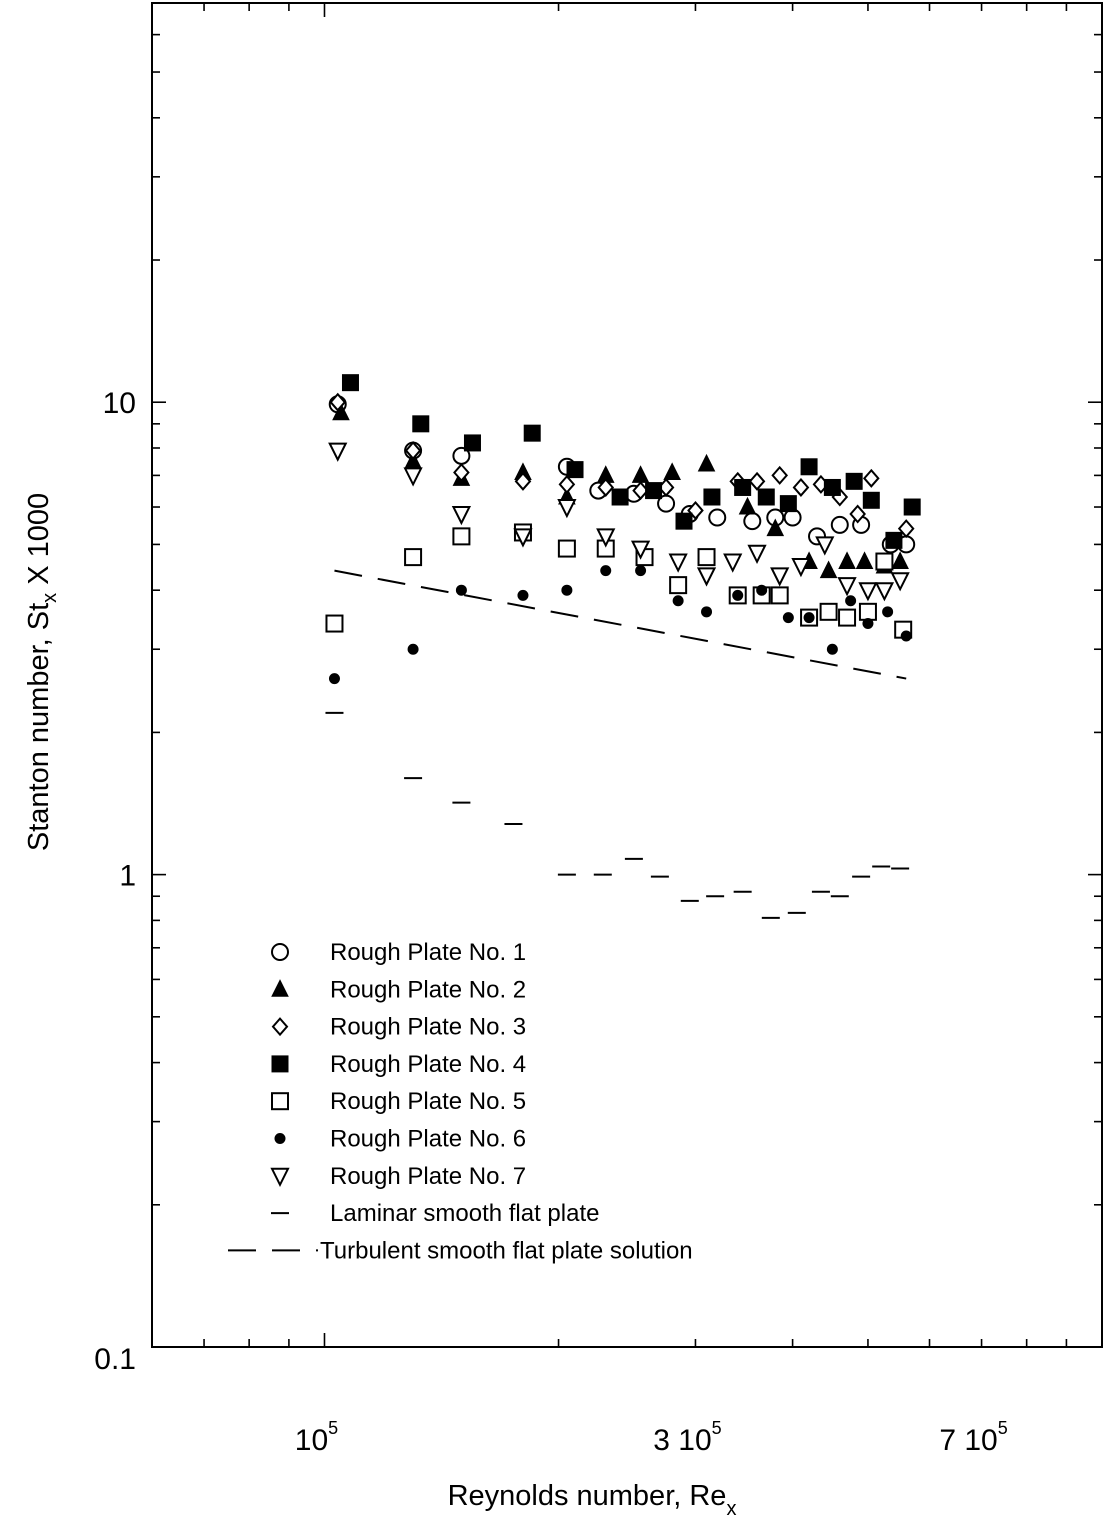 Image resolution: width=1118 pixels, height=1522 pixels. Describe the element at coordinates (464, 1213) in the screenshot. I see `legend-label: Laminar smooth flat plate` at that location.